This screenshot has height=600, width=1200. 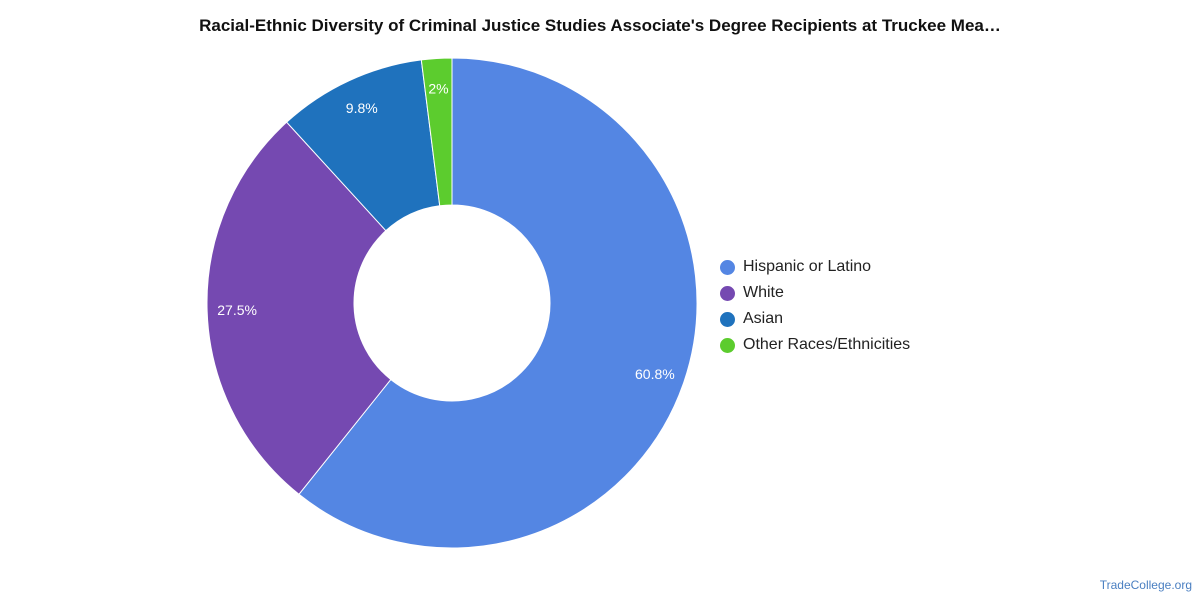 I want to click on slice-other-races-ethnicities, so click(x=436, y=132).